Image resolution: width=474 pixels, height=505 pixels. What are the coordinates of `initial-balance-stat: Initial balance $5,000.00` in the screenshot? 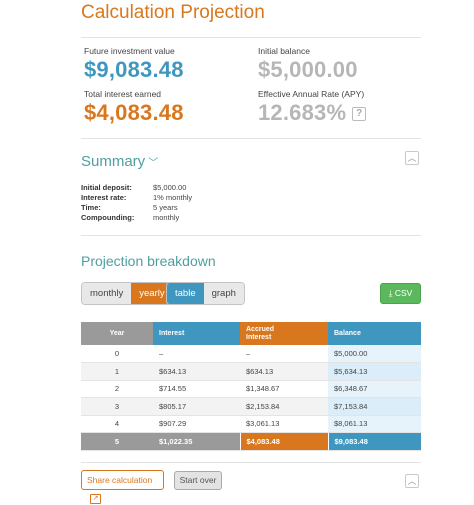 It's located at (308, 64).